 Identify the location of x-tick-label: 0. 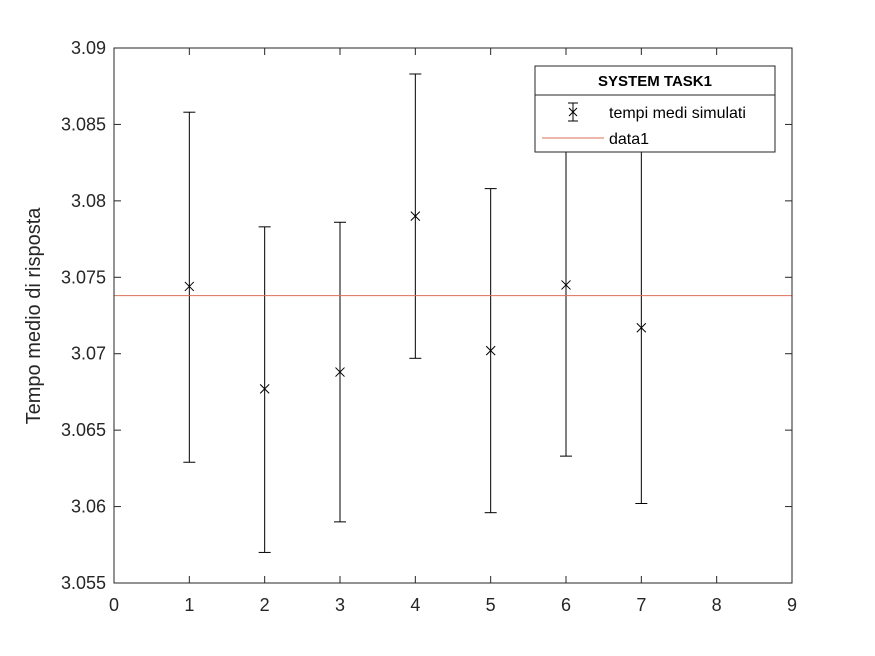
(114, 605).